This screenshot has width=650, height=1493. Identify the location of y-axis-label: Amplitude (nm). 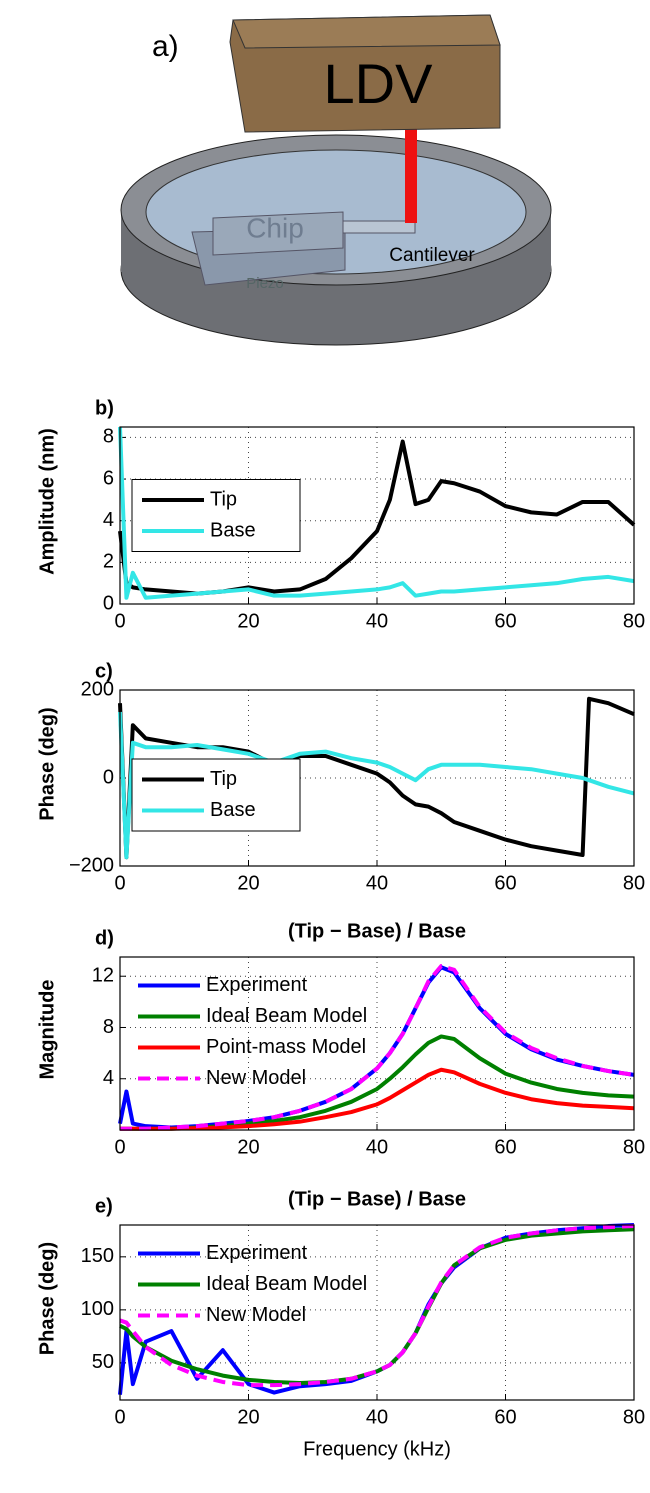
(47, 501).